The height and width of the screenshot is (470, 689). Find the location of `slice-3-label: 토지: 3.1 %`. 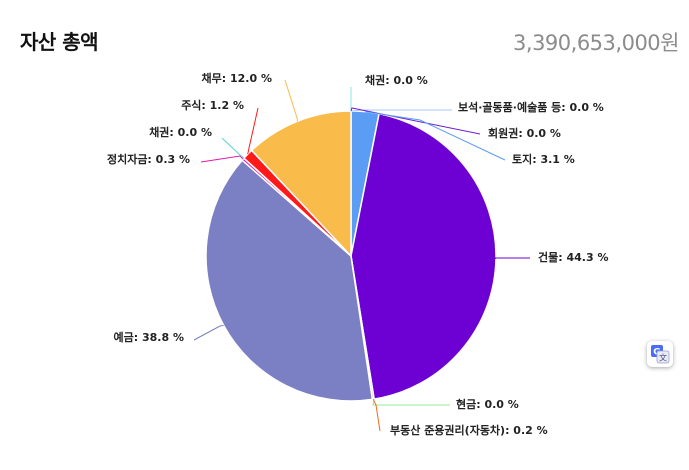

slice-3-label: 토지: 3.1 % is located at coordinates (543, 159).